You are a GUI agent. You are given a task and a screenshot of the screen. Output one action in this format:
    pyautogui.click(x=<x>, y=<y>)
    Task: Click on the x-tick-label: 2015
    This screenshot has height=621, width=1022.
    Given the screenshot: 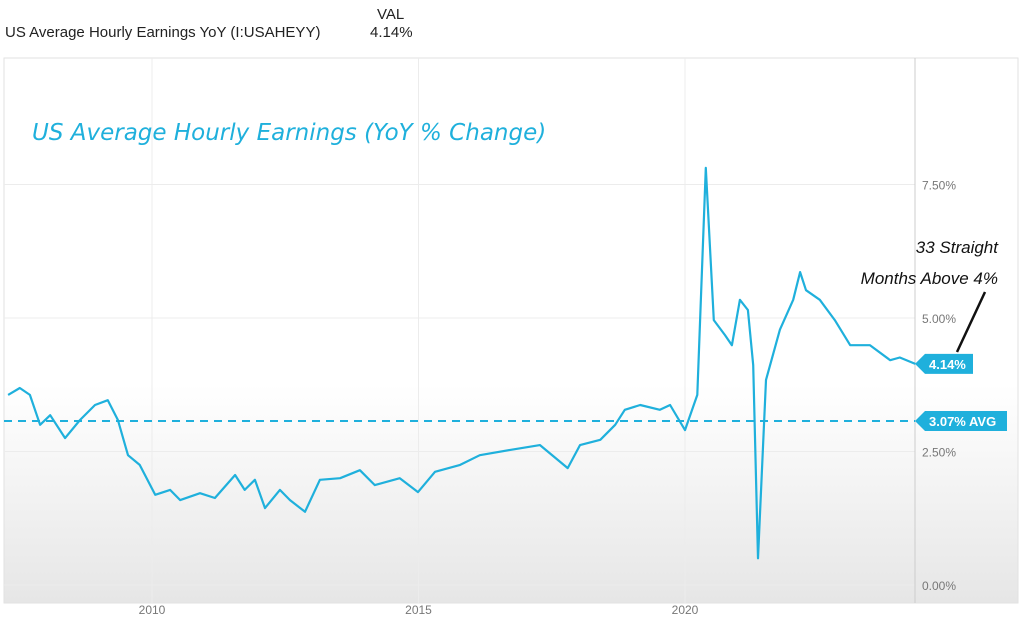 What is the action you would take?
    pyautogui.click(x=418, y=610)
    